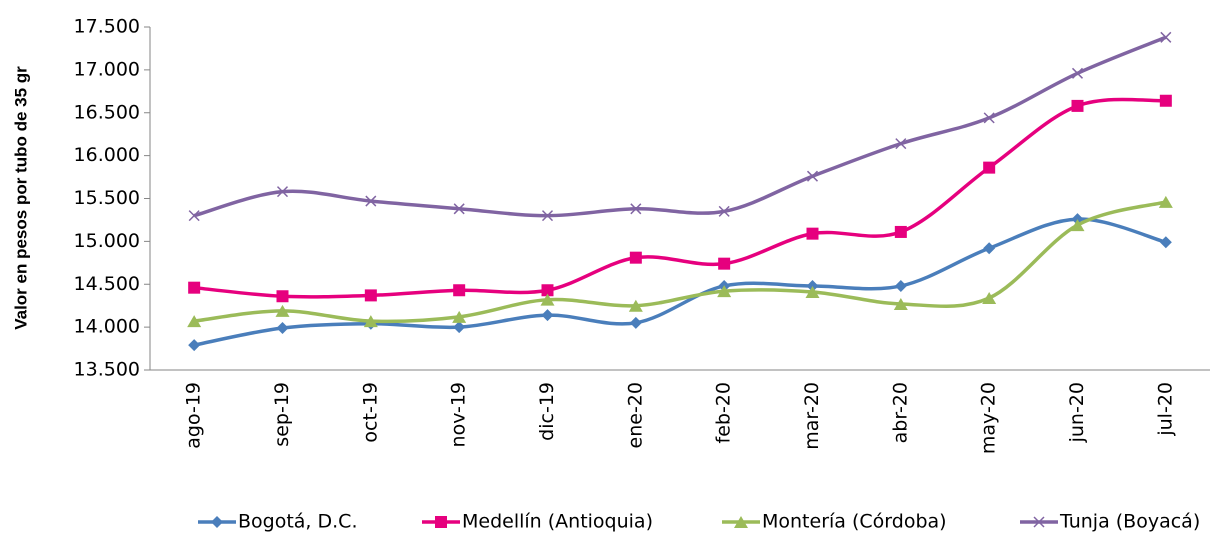 The width and height of the screenshot is (1226, 536). Describe the element at coordinates (1165, 409) in the screenshot. I see `x-tick-label: jul-20` at that location.